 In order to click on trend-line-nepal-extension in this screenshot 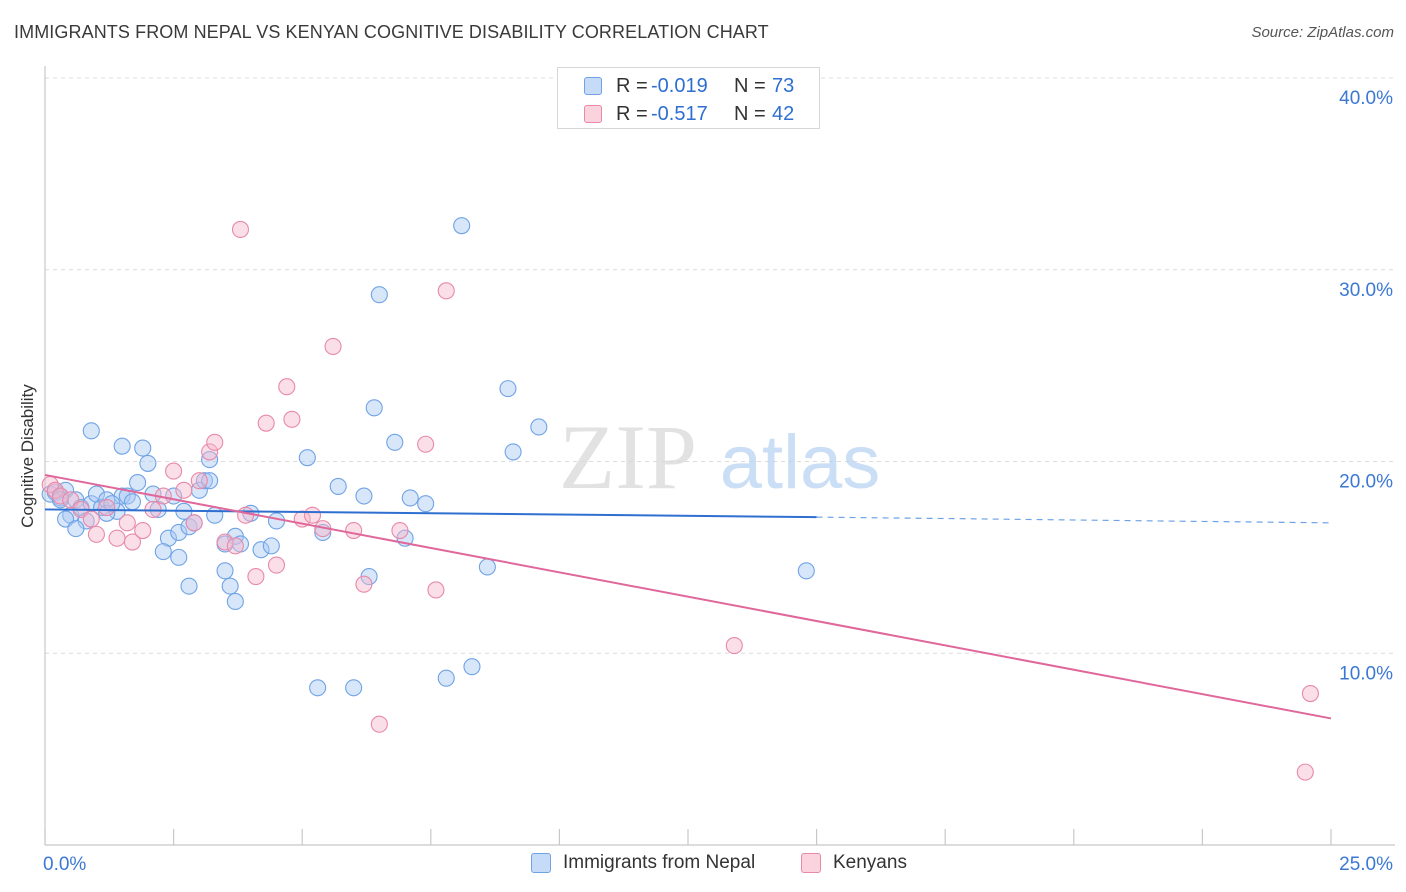, I will do `click(1074, 520)`.